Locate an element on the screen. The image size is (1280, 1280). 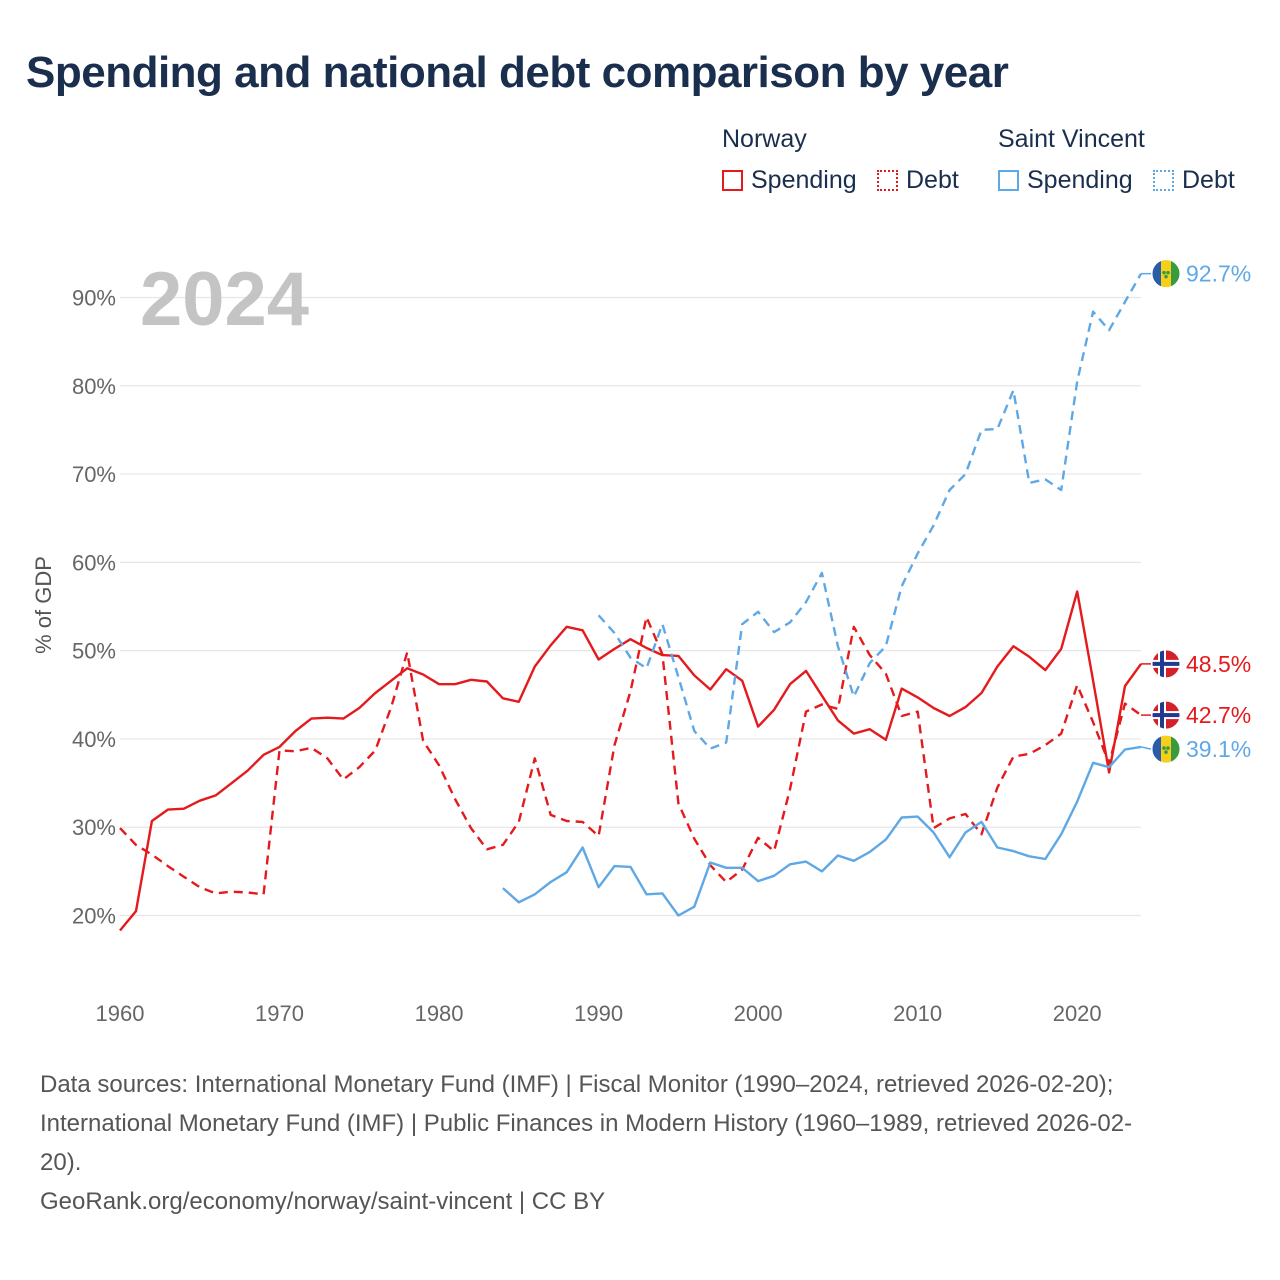
legend-swatch-solid-blue is located at coordinates (1008, 180).